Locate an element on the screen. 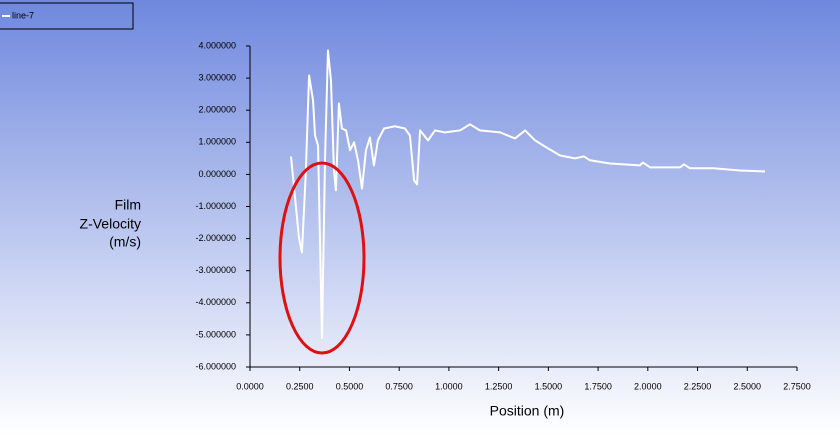  x-tick-label: 1.7500 is located at coordinates (598, 386).